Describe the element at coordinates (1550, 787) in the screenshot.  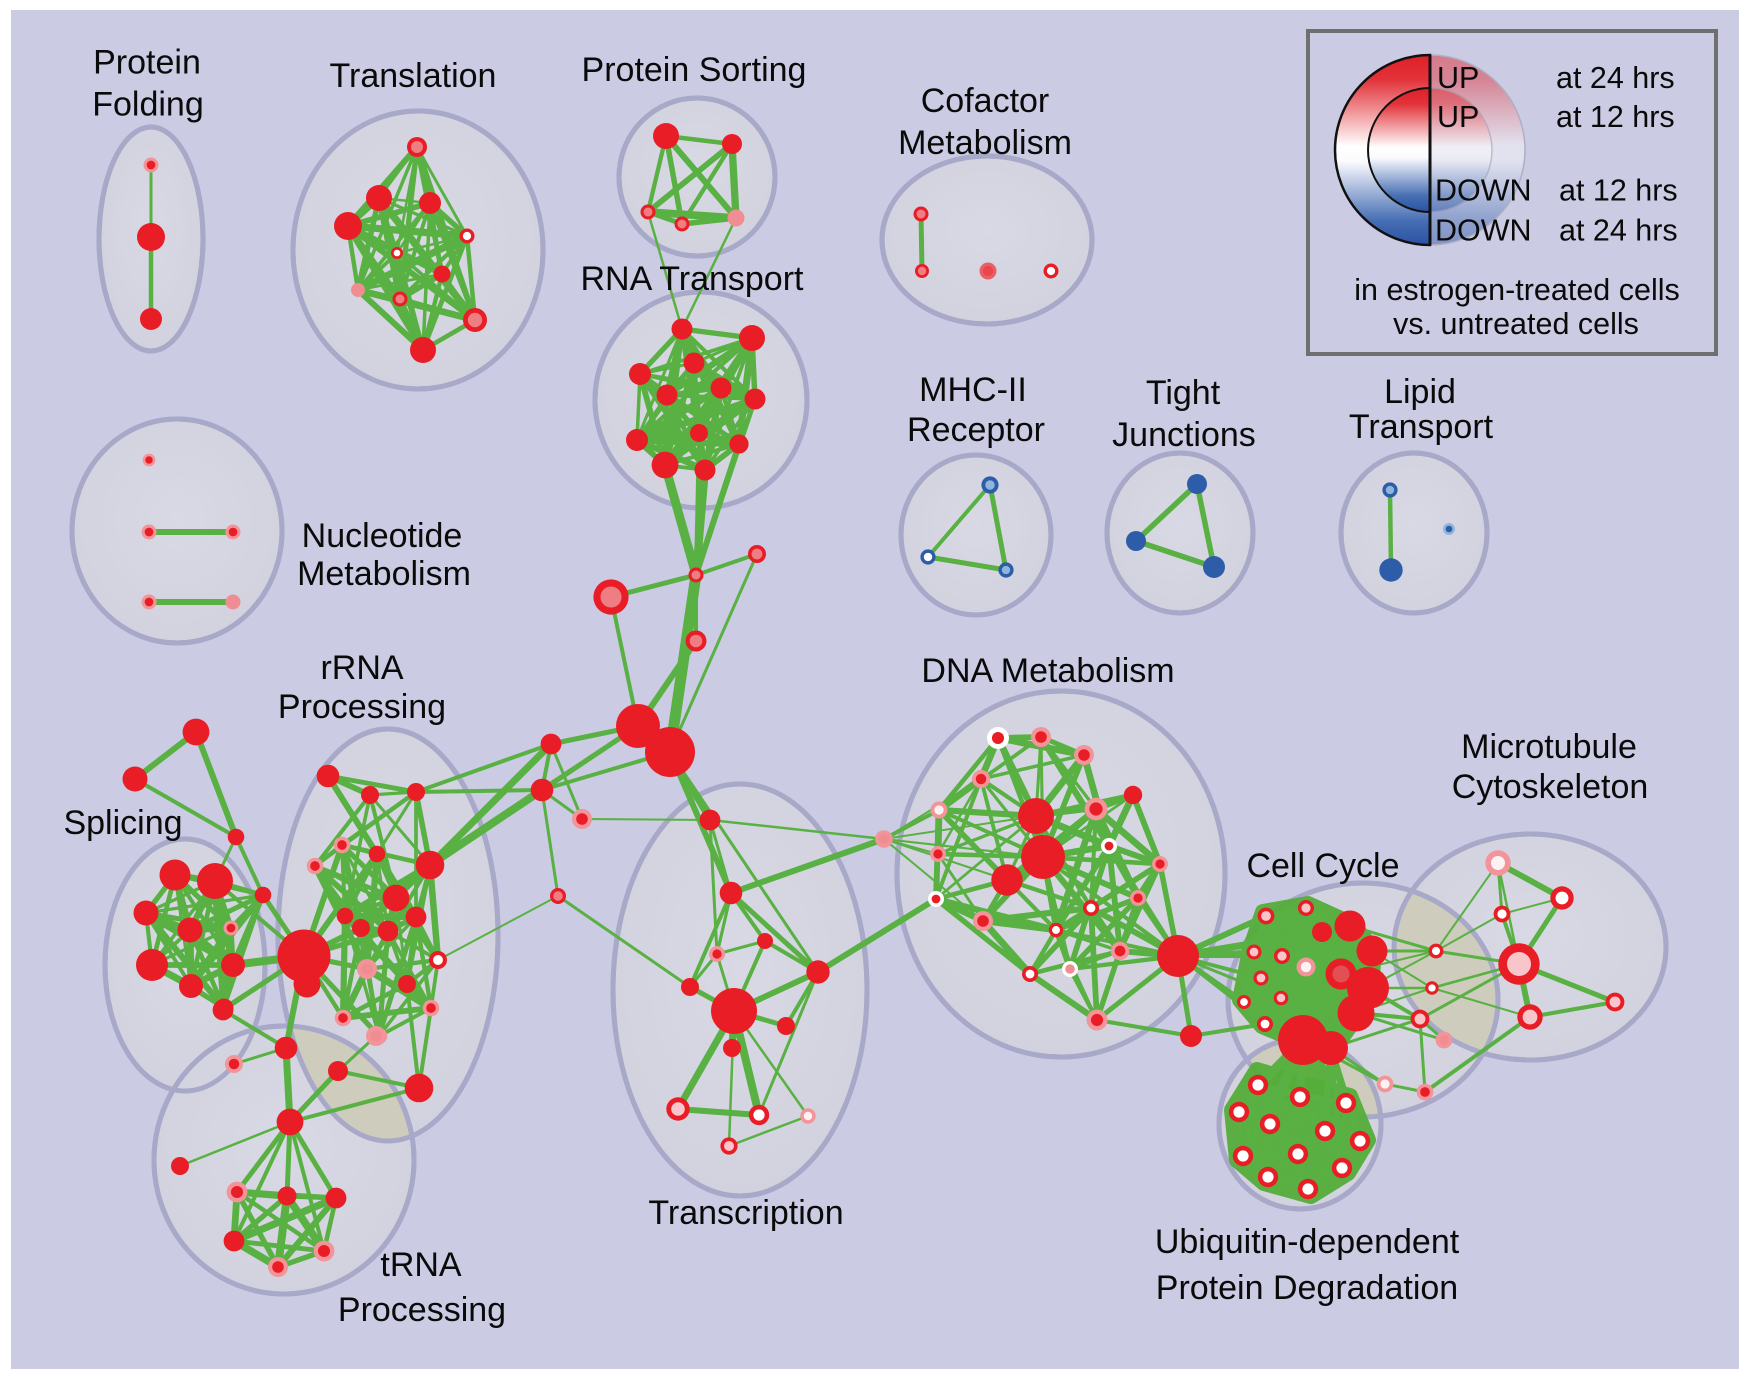
I see `svg-text: Cytoskeleton` at that location.